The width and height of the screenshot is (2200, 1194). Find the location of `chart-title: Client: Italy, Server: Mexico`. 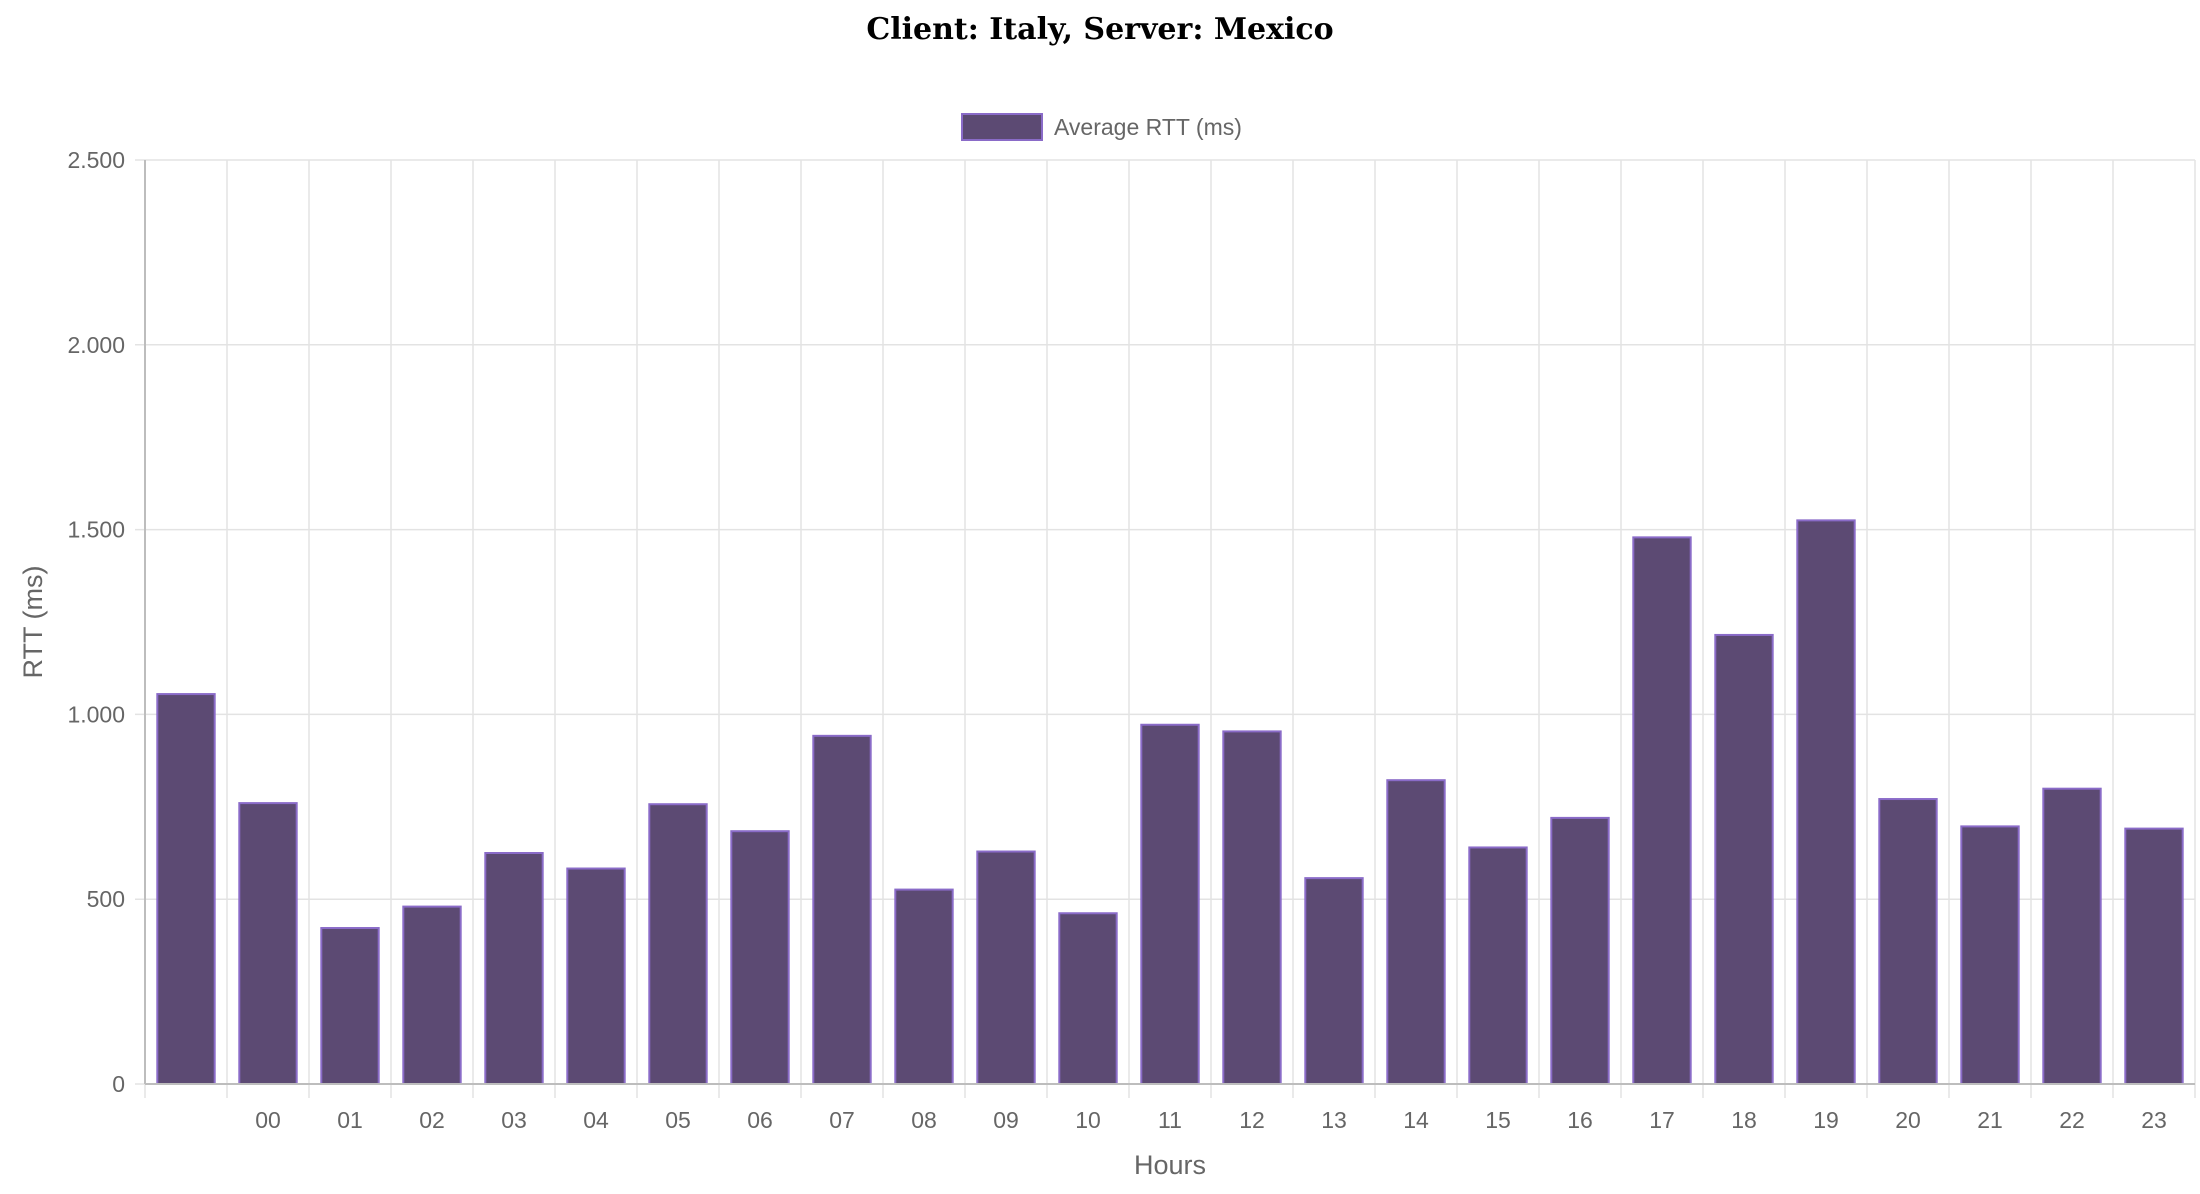

chart-title: Client: Italy, Server: Mexico is located at coordinates (1100, 29).